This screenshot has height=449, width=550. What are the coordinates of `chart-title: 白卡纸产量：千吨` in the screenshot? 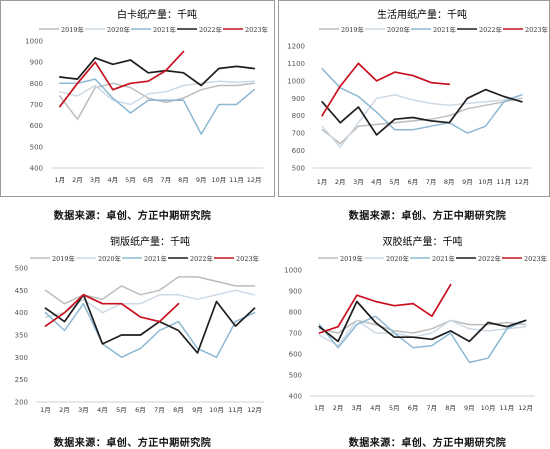 It's located at (157, 14).